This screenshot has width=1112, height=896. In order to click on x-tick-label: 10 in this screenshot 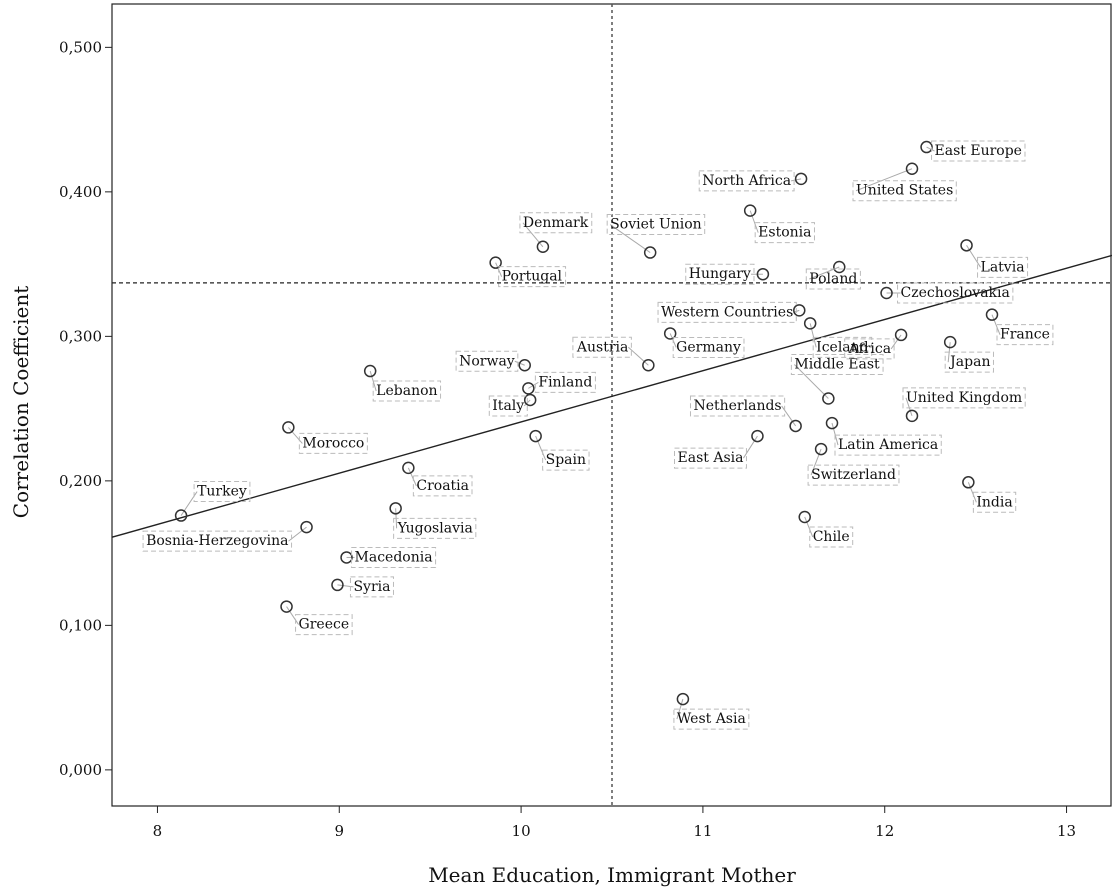, I will do `click(521, 831)`.